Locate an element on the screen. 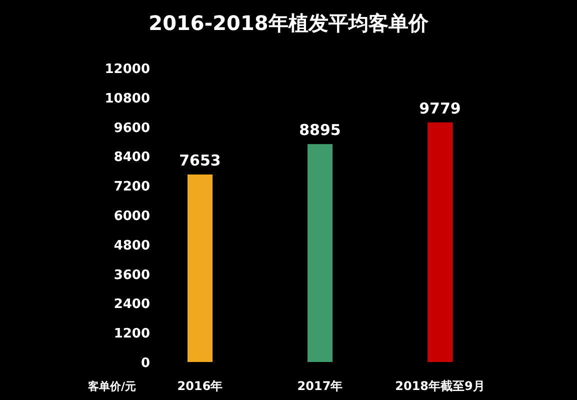 This screenshot has height=400, width=577. chart-title: 2016-2018年植发平均客单价 is located at coordinates (289, 23).